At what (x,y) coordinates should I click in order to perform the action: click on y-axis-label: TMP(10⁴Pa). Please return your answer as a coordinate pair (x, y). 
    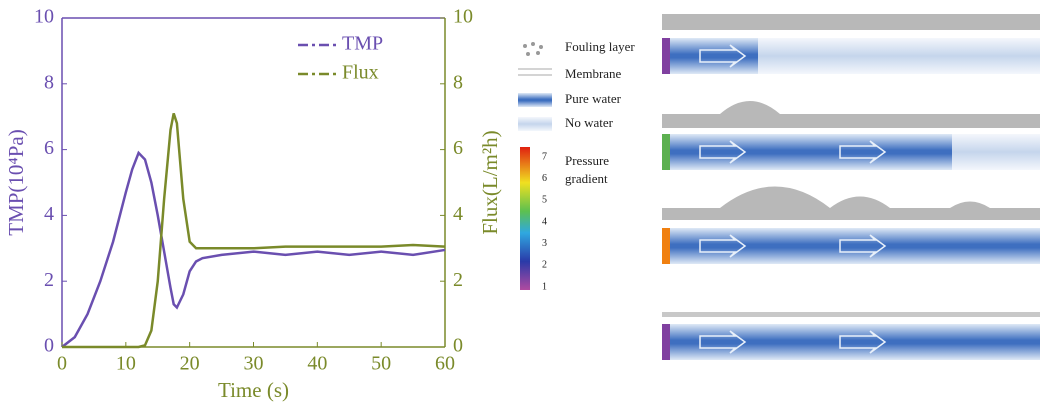
    Looking at the image, I should click on (16, 182).